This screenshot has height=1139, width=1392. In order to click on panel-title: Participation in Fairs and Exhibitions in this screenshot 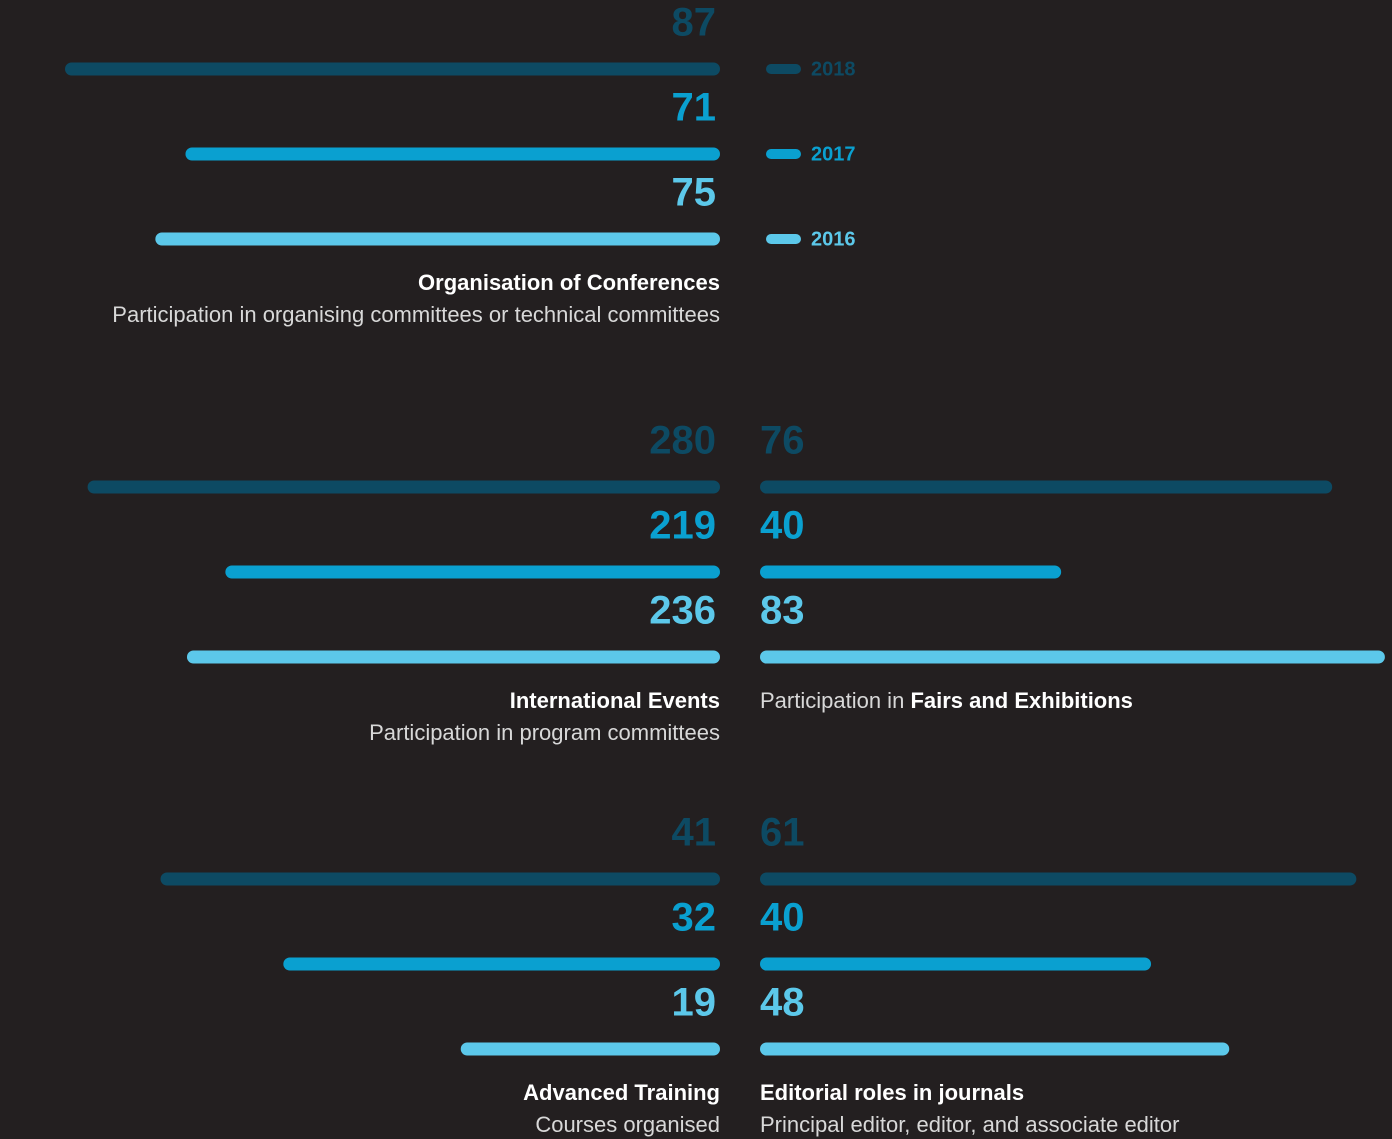, I will do `click(946, 700)`.